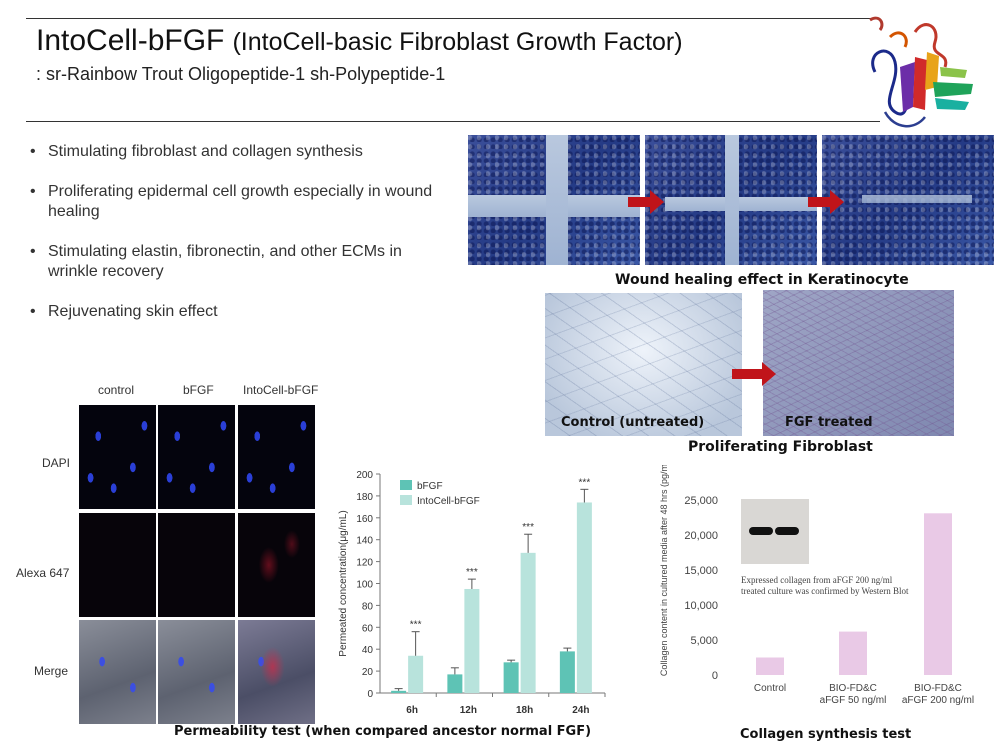 Image resolution: width=1000 pixels, height=749 pixels. Describe the element at coordinates (116, 390) in the screenshot. I see `grid-column-header: control` at that location.